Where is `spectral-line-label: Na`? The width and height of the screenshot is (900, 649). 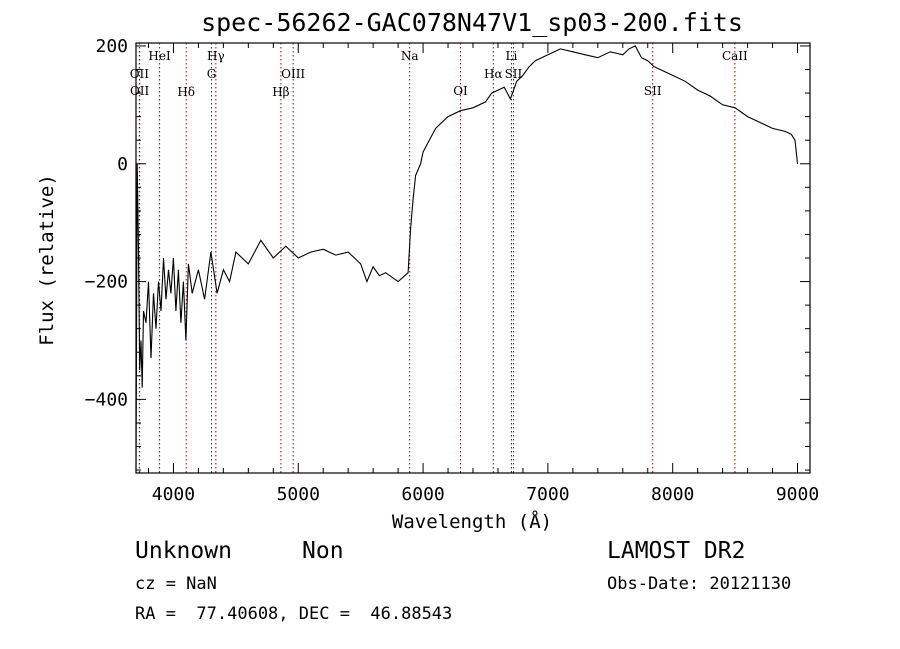 spectral-line-label: Na is located at coordinates (410, 56).